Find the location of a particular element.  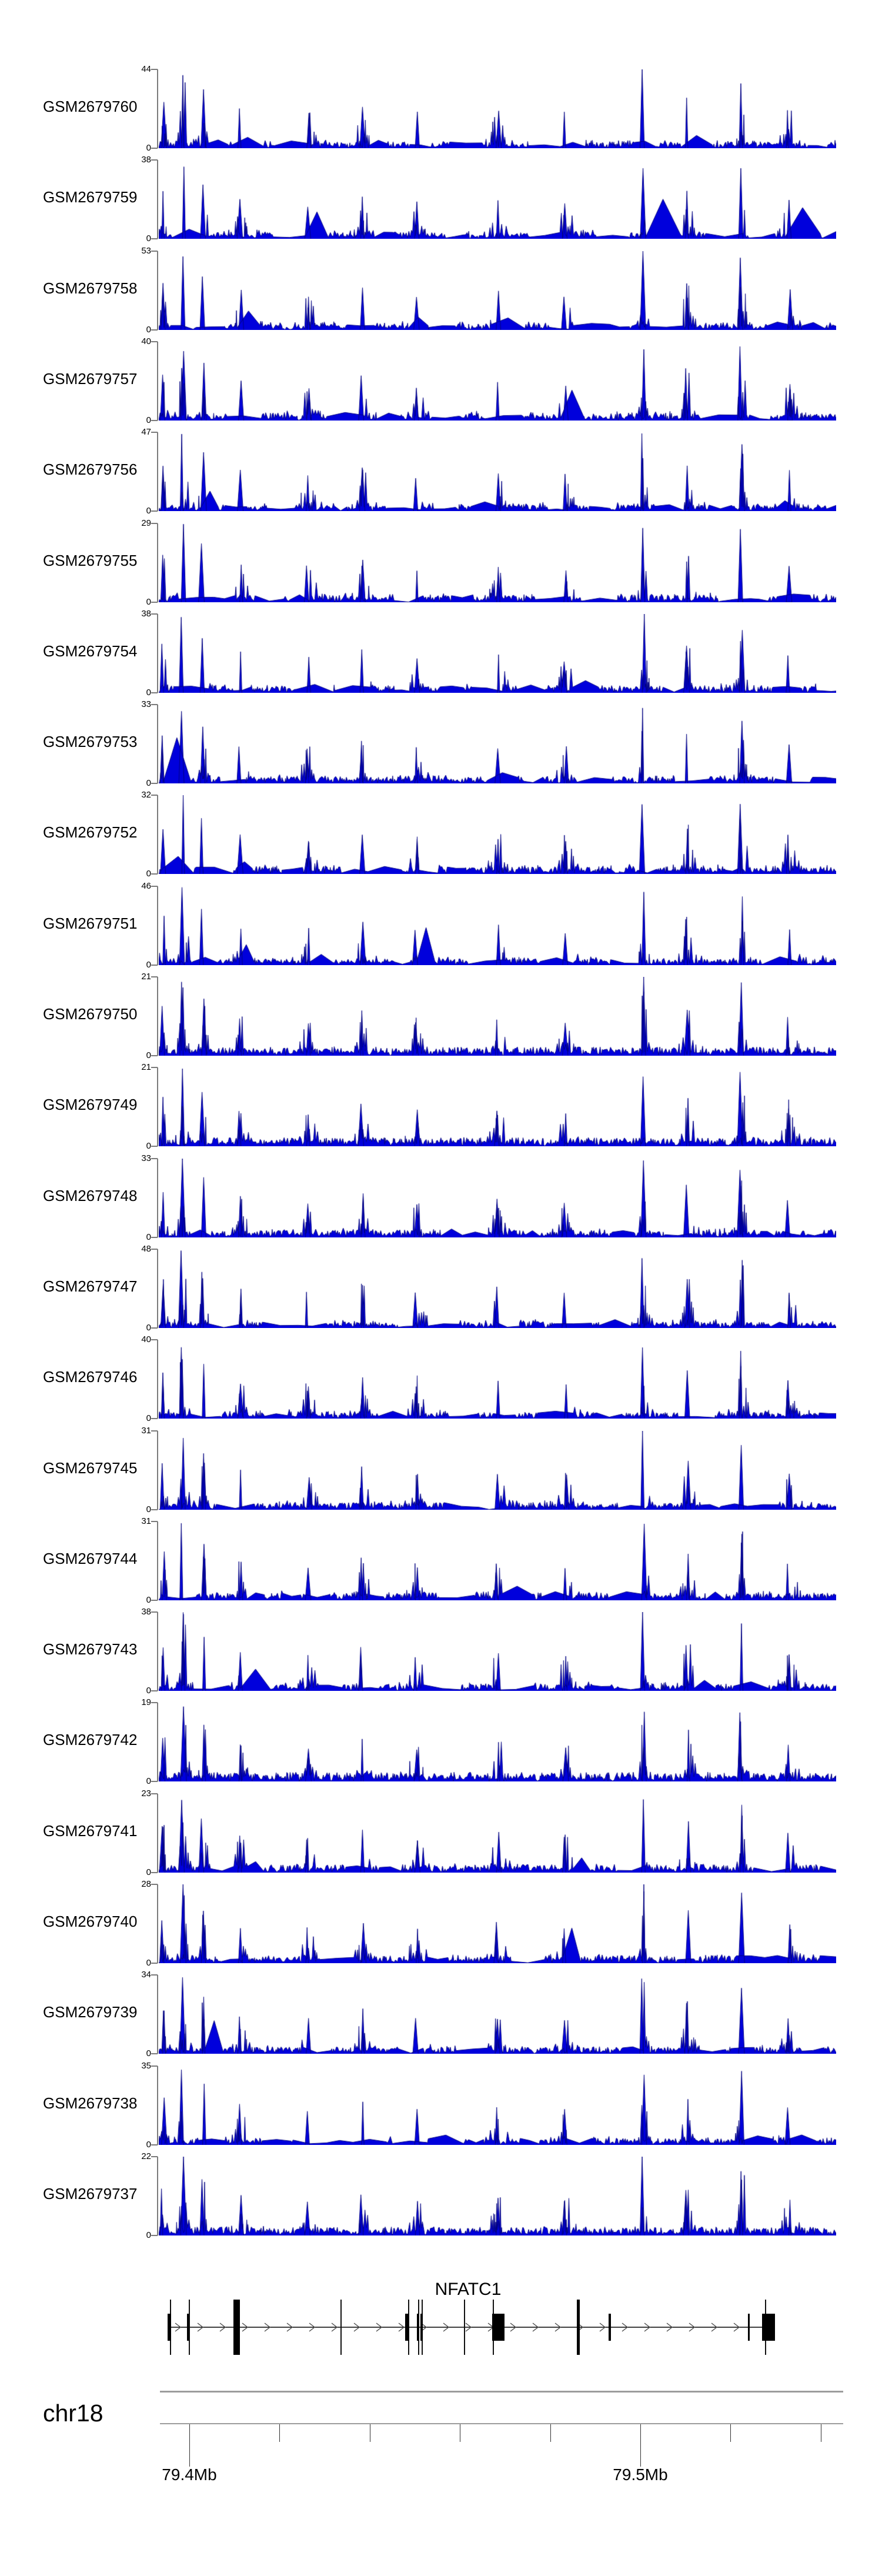

track-ymax-label: 35 is located at coordinates (146, 2066).